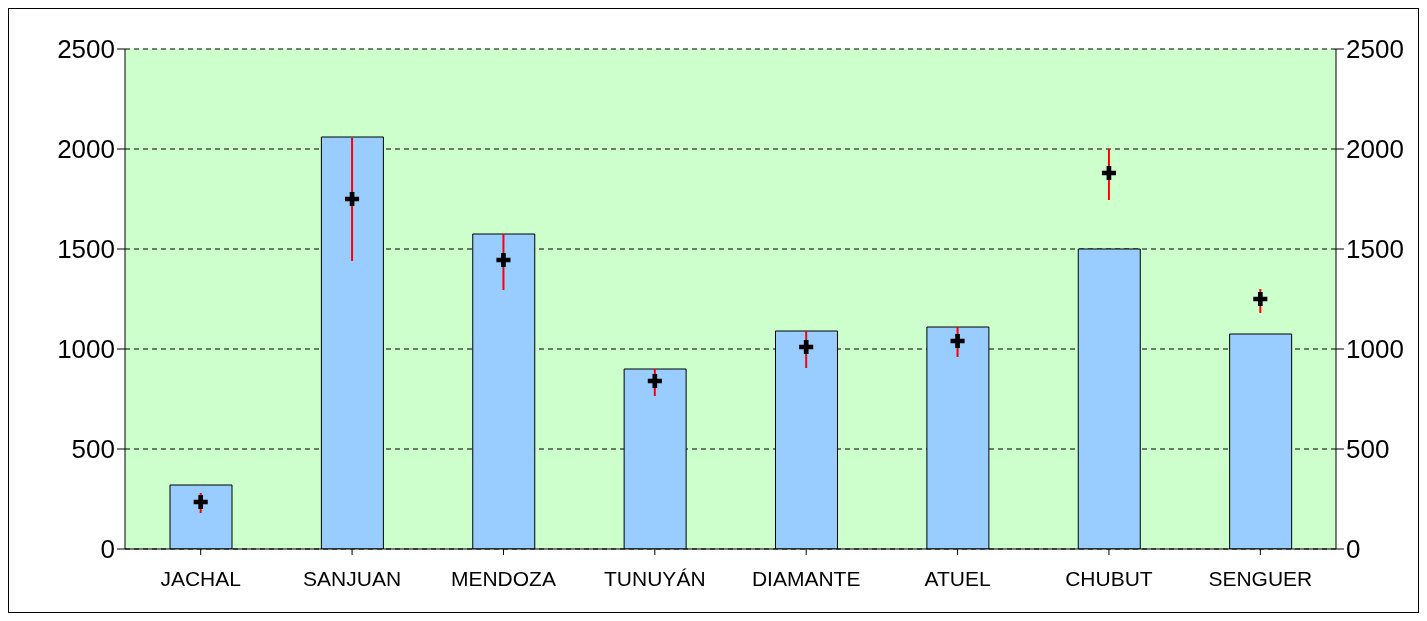  Describe the element at coordinates (957, 578) in the screenshot. I see `x-tick-label: ATUEL` at that location.